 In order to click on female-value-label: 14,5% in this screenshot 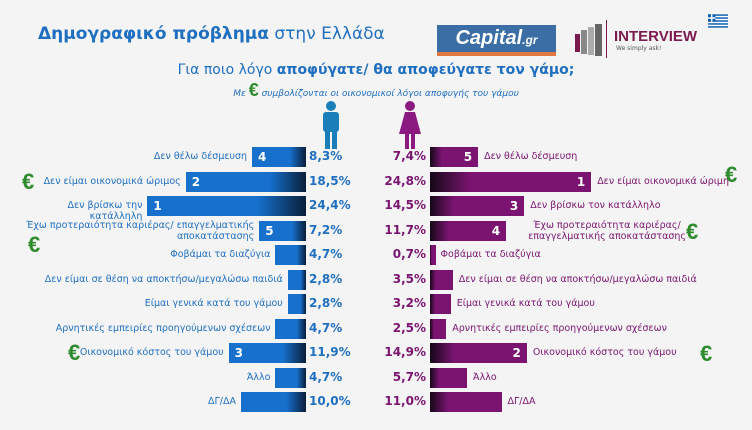, I will do `click(405, 205)`.